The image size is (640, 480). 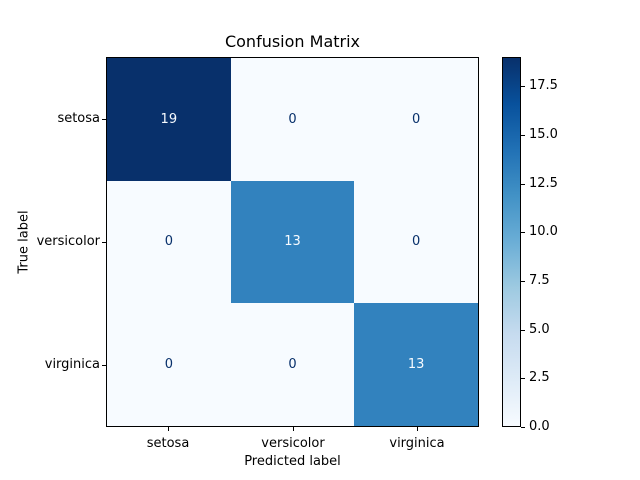 I want to click on colorbar-tick-label: 2.5, so click(x=539, y=377).